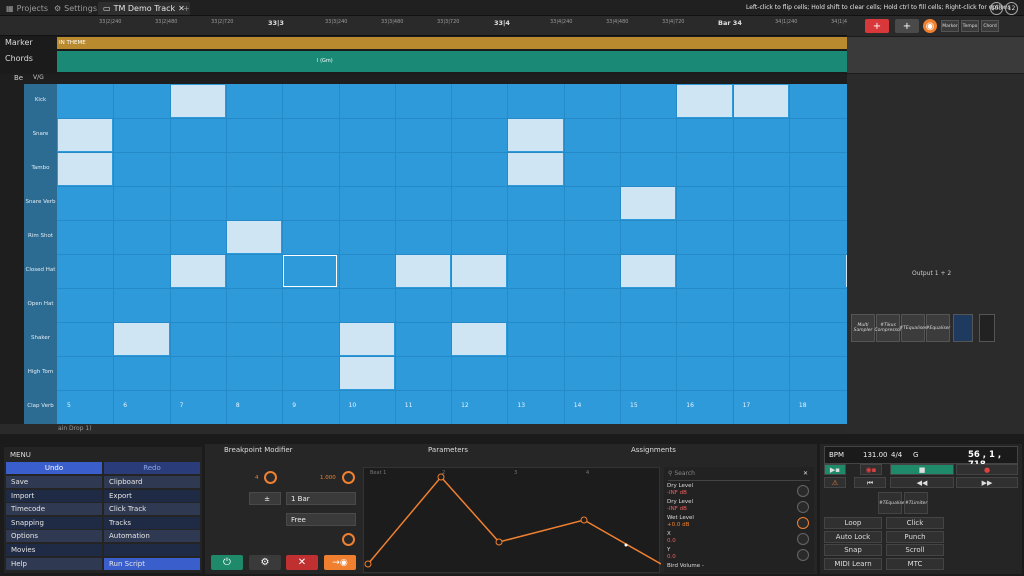  What do you see at coordinates (310, 271) in the screenshot?
I see `step-cell-selected` at bounding box center [310, 271].